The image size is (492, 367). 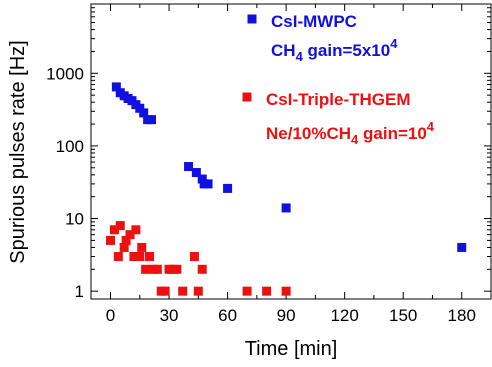 What do you see at coordinates (286, 315) in the screenshot?
I see `x-tick-label: 90` at bounding box center [286, 315].